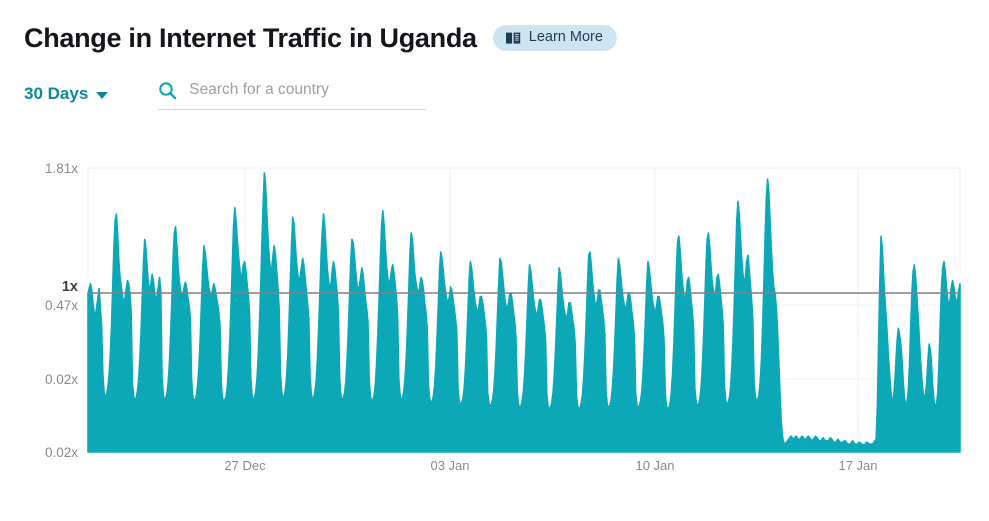 The width and height of the screenshot is (989, 521). What do you see at coordinates (512, 37) in the screenshot?
I see `book-icon` at bounding box center [512, 37].